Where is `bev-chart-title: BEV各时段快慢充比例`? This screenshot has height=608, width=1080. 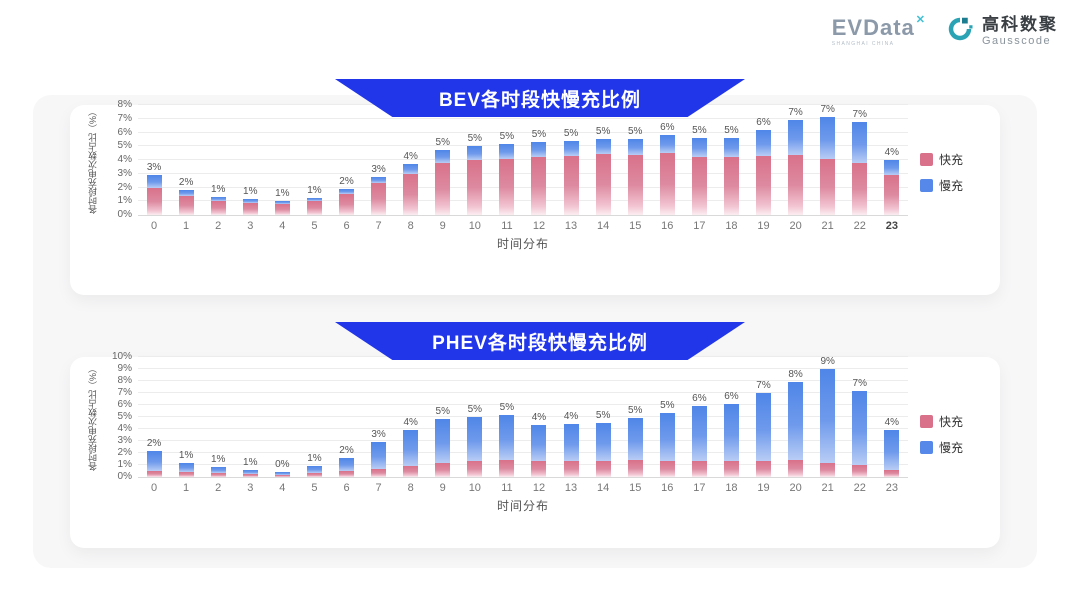 bev-chart-title: BEV各时段快慢充比例 is located at coordinates (540, 100).